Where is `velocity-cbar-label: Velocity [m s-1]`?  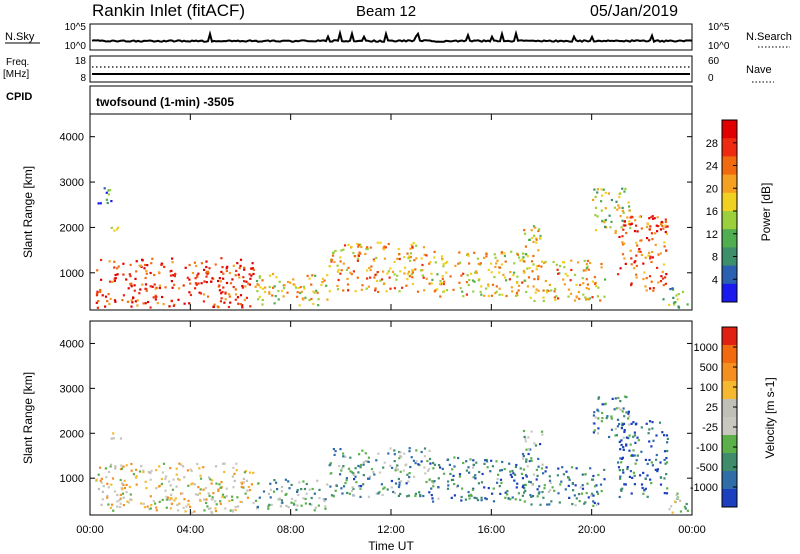
velocity-cbar-label: Velocity [m s-1] is located at coordinates (770, 417).